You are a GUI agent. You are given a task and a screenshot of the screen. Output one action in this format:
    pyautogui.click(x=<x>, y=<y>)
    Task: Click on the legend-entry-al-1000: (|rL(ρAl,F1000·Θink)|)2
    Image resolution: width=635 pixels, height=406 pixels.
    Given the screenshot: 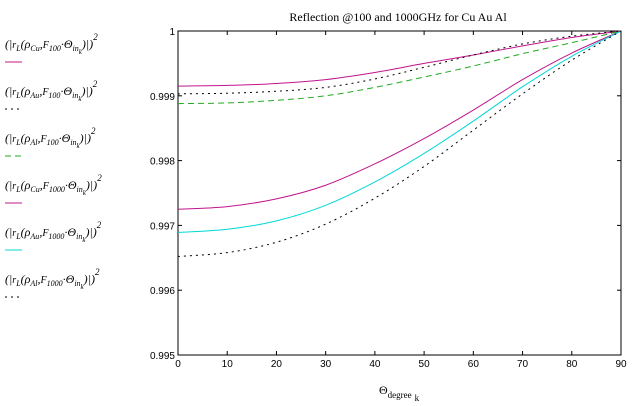 What is the action you would take?
    pyautogui.click(x=52, y=279)
    